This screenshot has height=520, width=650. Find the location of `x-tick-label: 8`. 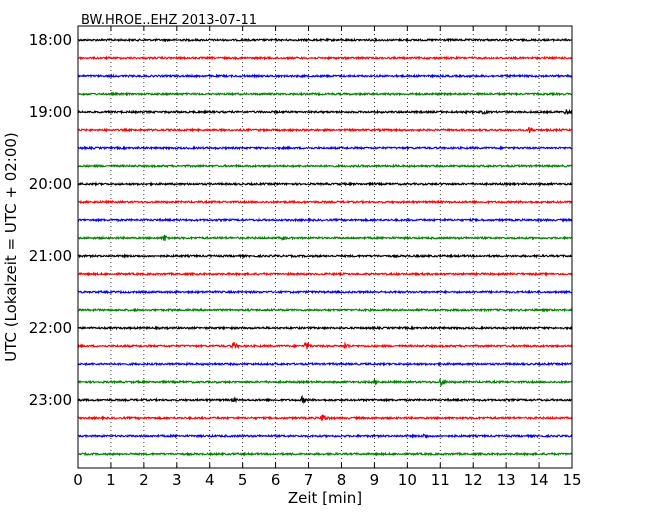

x-tick-label: 8 is located at coordinates (342, 480).